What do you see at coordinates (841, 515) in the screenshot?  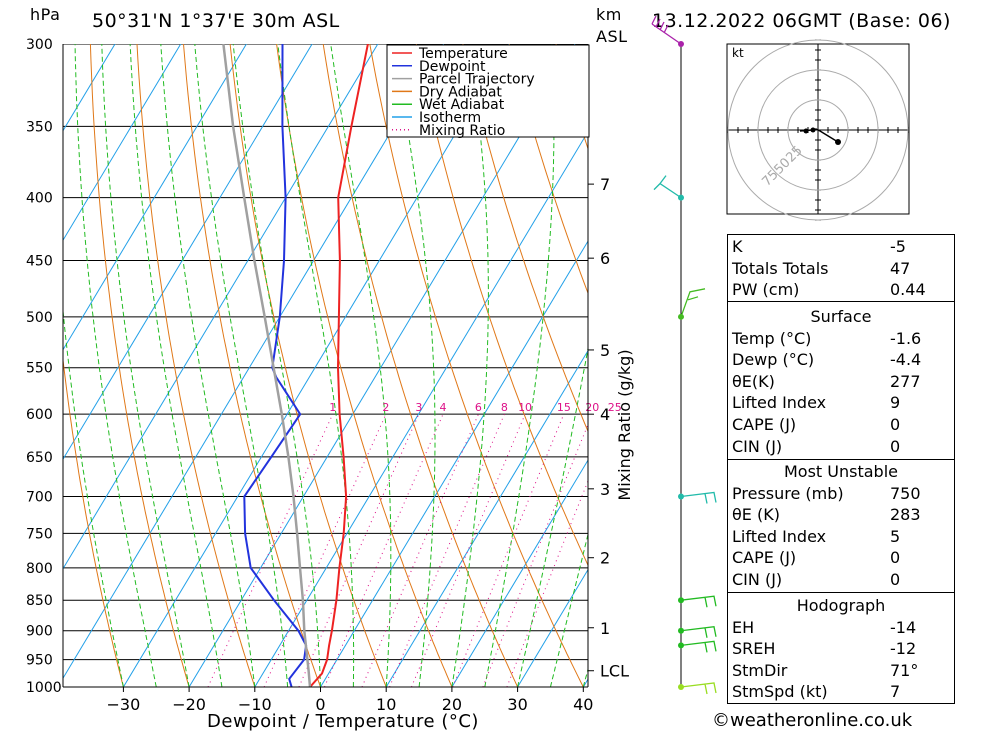 I see `table-row: θE (K) 283` at bounding box center [841, 515].